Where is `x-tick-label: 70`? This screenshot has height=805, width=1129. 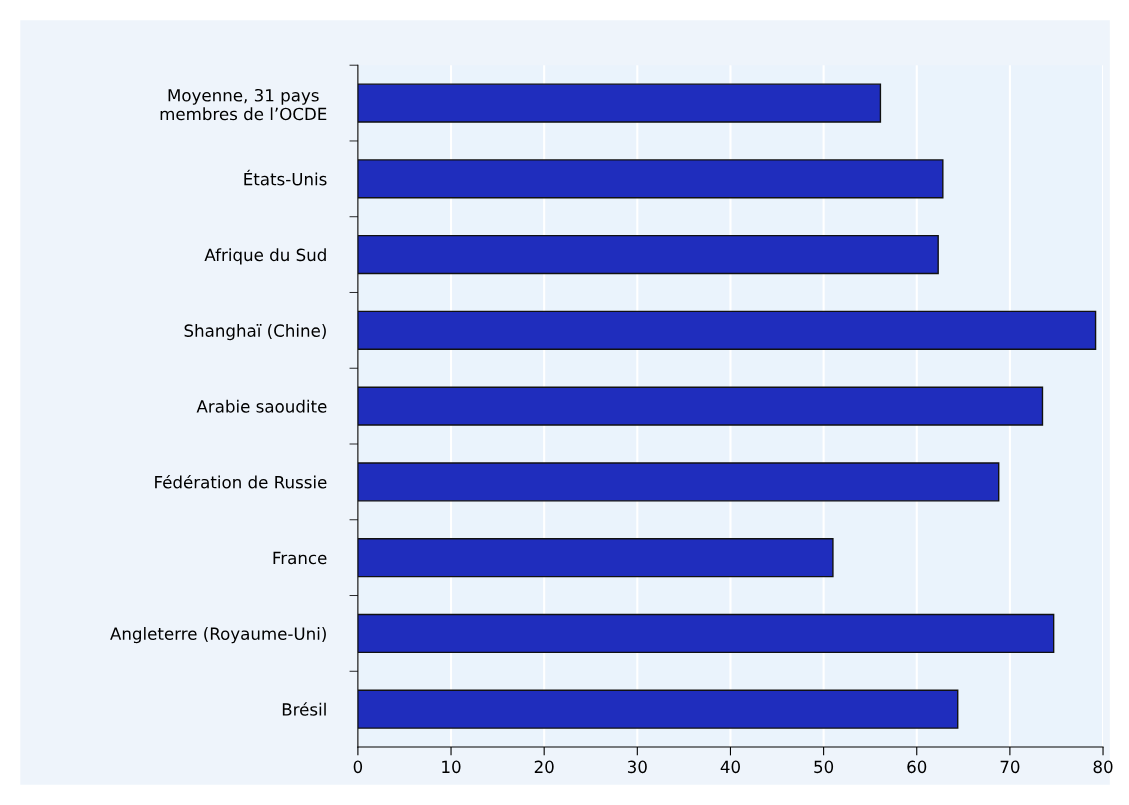
x-tick-label: 70 is located at coordinates (1010, 767).